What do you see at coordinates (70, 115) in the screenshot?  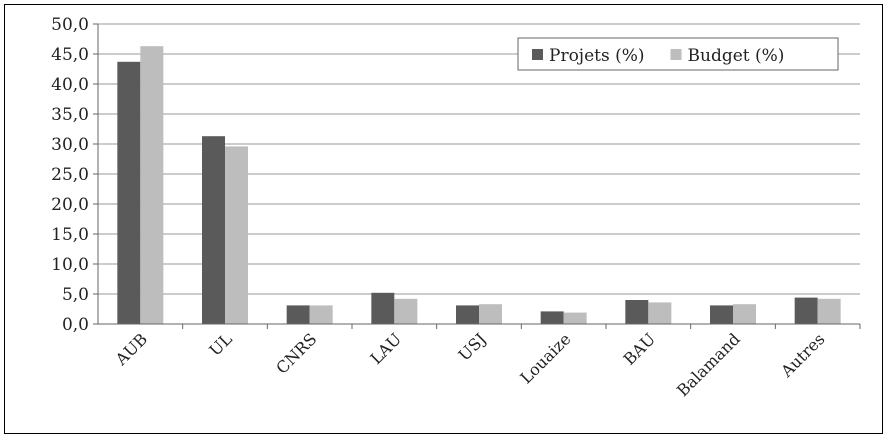 I see `y-tick-label: 35,0` at bounding box center [70, 115].